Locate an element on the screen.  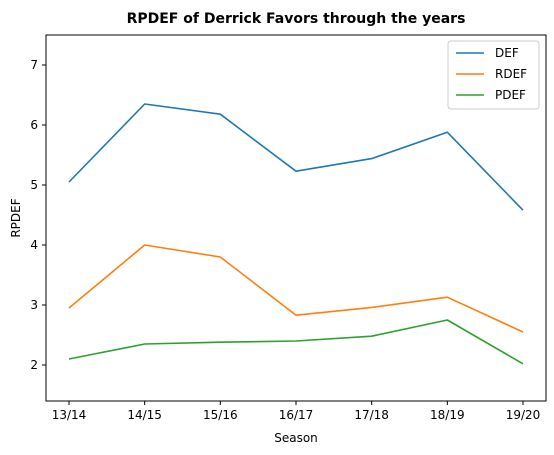
y-axis: 2 3 4 5 6 7 is located at coordinates (38, 215).